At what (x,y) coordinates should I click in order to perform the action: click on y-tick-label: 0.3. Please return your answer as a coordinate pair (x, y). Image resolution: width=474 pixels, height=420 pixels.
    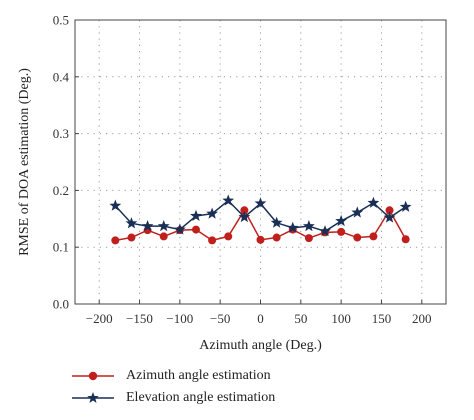
    Looking at the image, I should click on (61, 133).